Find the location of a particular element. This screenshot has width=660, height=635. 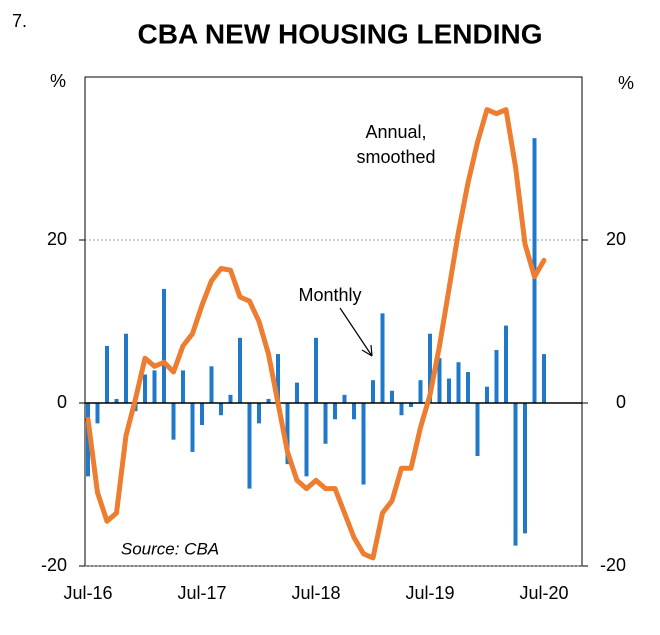

y-axis-label: % is located at coordinates (58, 81).